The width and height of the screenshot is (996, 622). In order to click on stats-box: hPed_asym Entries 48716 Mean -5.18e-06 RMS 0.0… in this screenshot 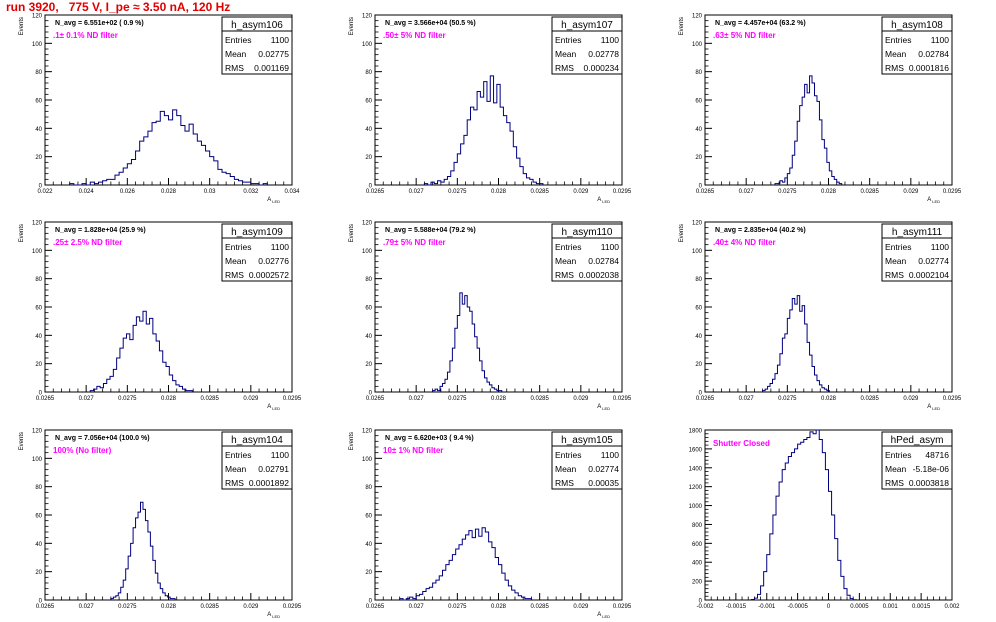, I will do `click(917, 460)`.